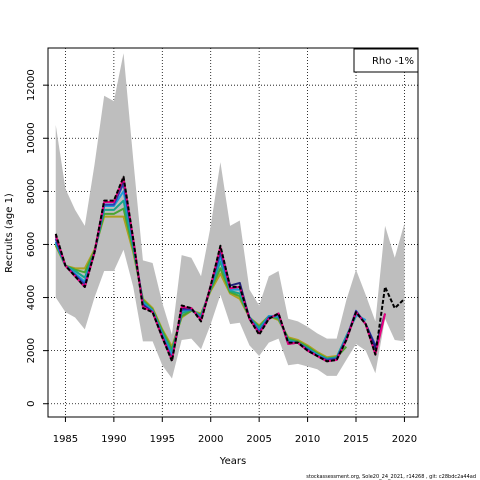 This screenshot has width=480, height=480. What do you see at coordinates (31, 404) in the screenshot?
I see `y-tick-label-0: 0` at bounding box center [31, 404].